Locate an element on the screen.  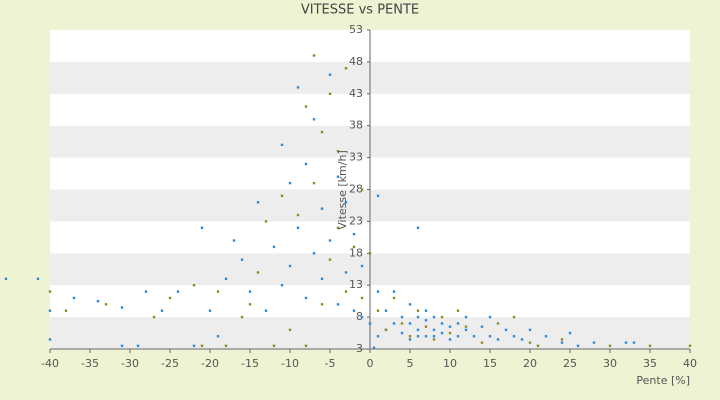
y-tick-label: 23 is located at coordinates (356, 220).